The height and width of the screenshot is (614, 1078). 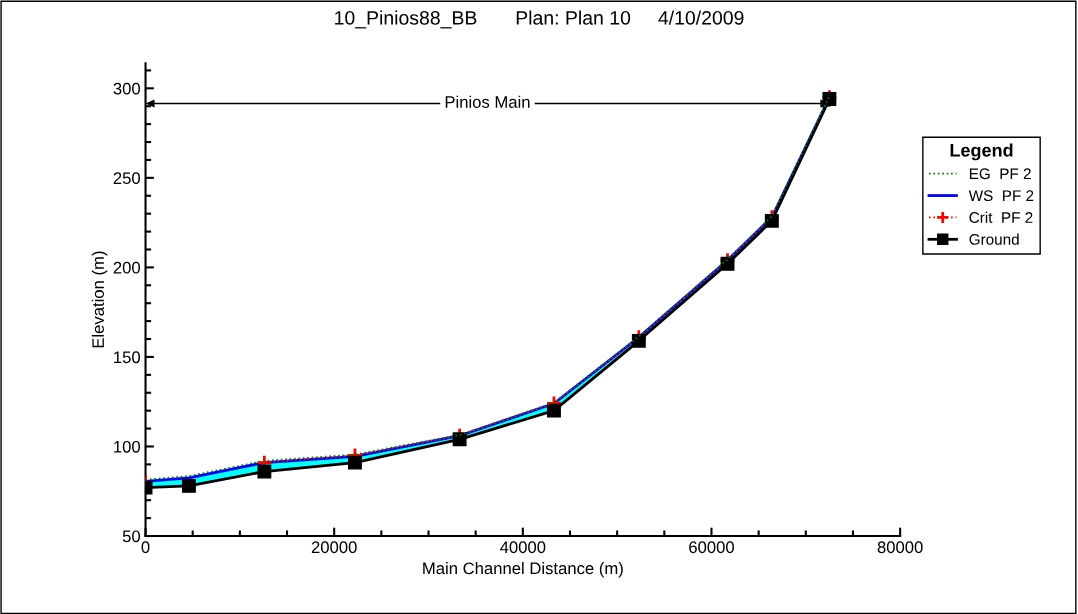 I want to click on x-tick-label: 20000, so click(x=334, y=547).